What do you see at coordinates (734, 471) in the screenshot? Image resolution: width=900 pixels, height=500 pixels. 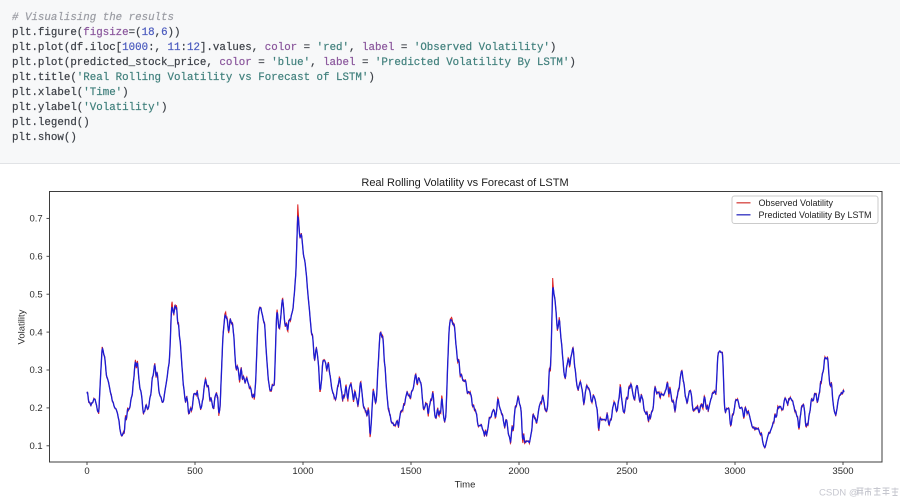 I see `svg-text: 3000` at bounding box center [734, 471].